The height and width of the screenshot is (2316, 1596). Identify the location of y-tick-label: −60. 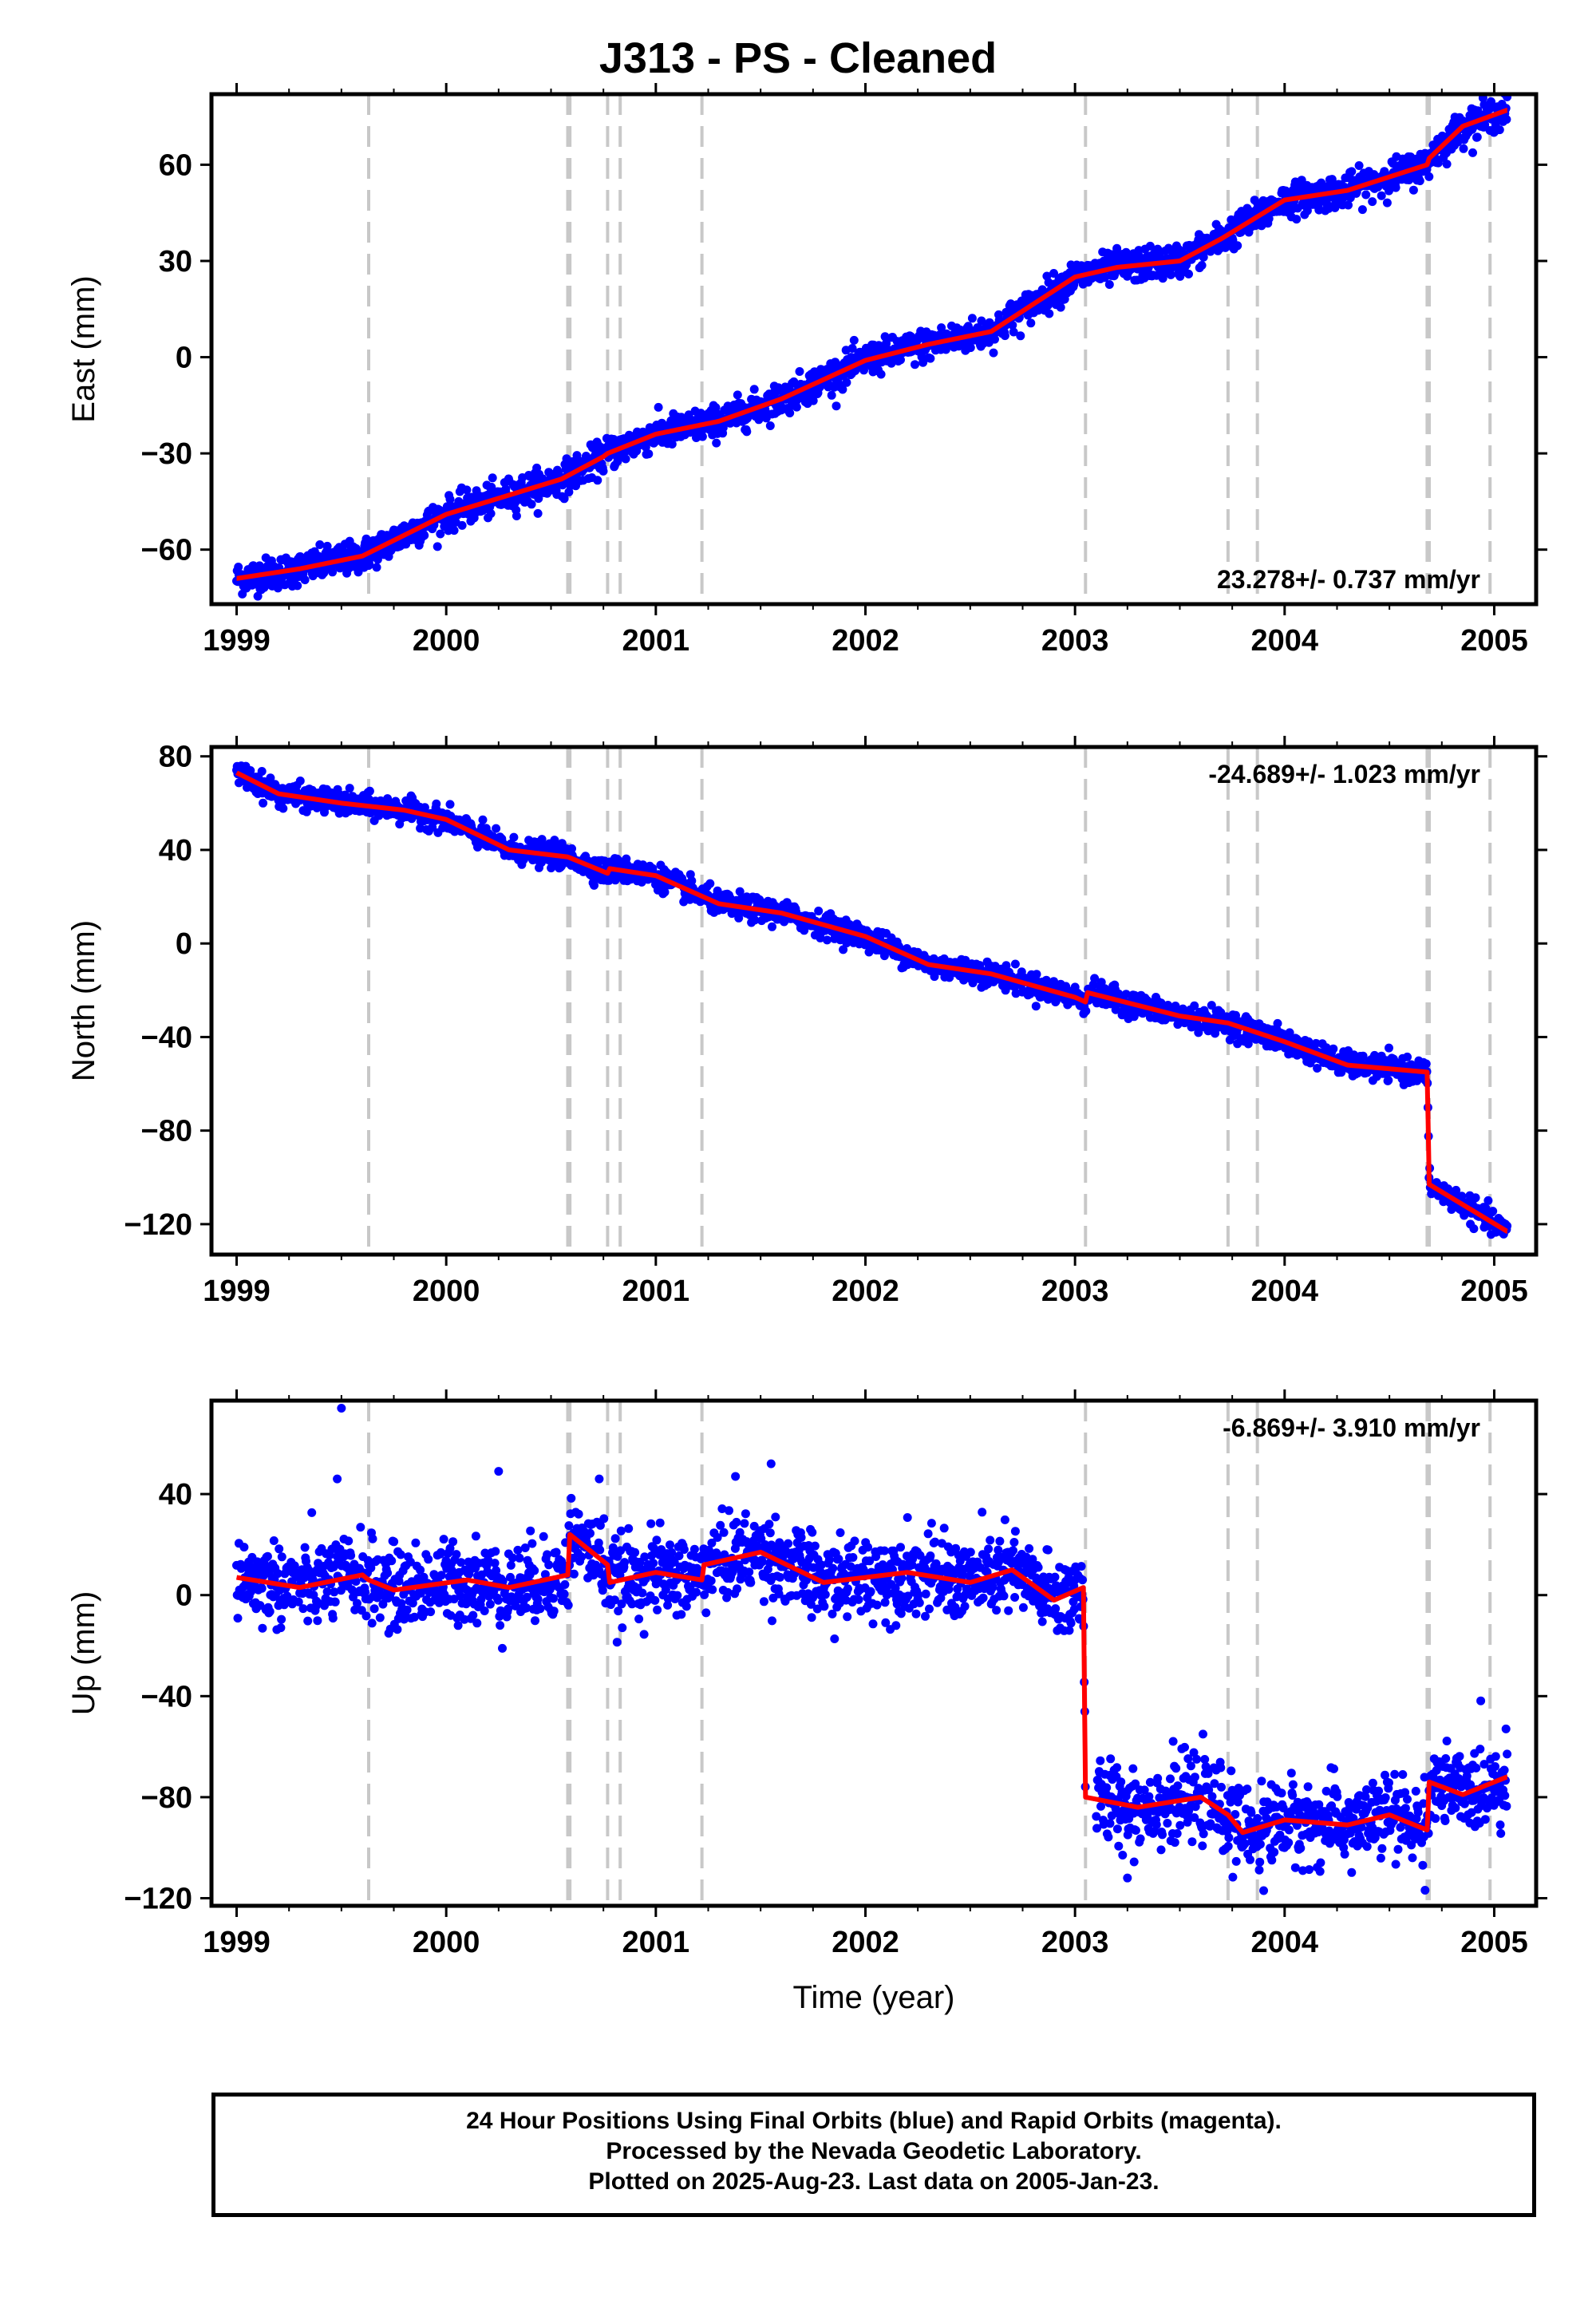
(166, 550).